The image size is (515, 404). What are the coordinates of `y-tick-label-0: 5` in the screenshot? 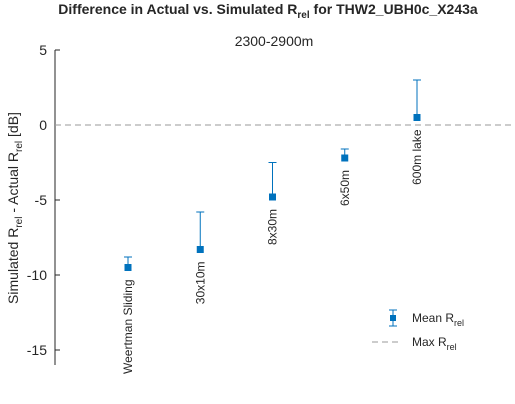 It's located at (43, 50).